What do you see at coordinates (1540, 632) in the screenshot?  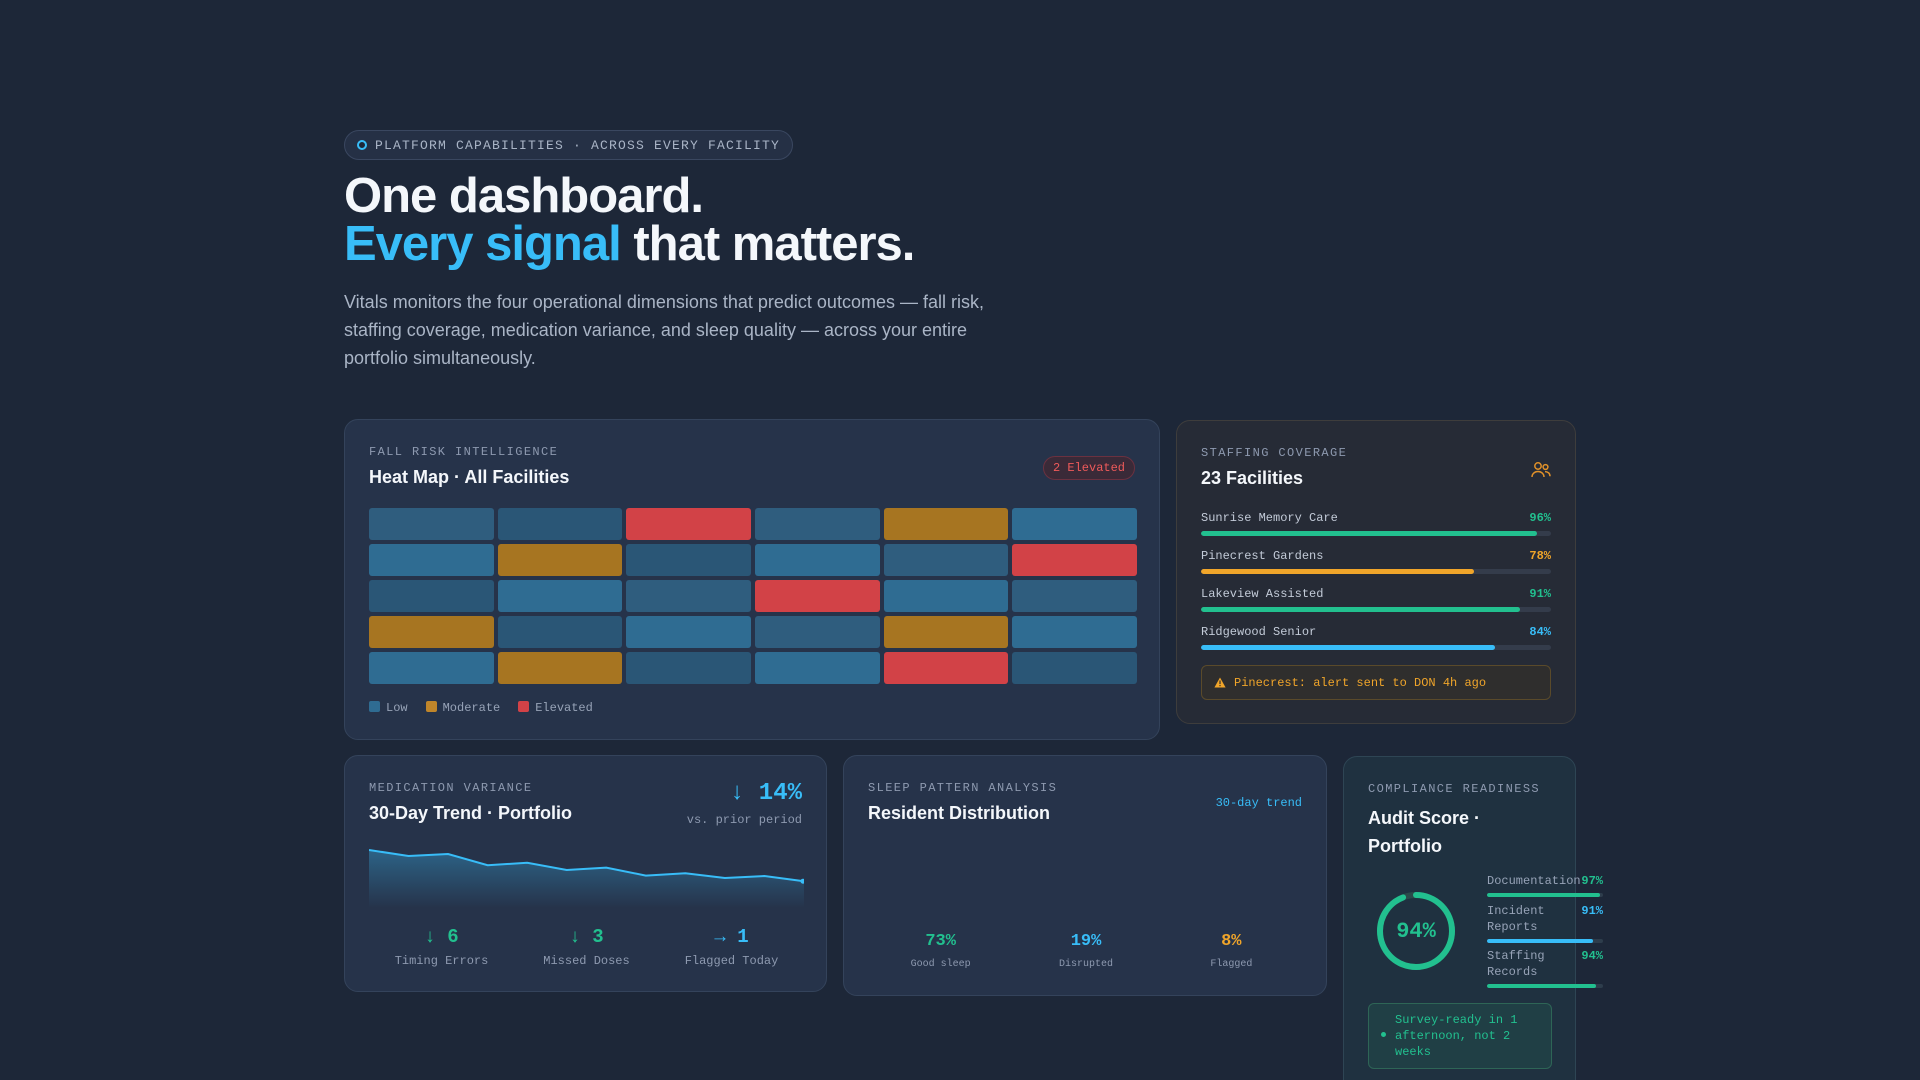 I see `facility-percent: 84%` at bounding box center [1540, 632].